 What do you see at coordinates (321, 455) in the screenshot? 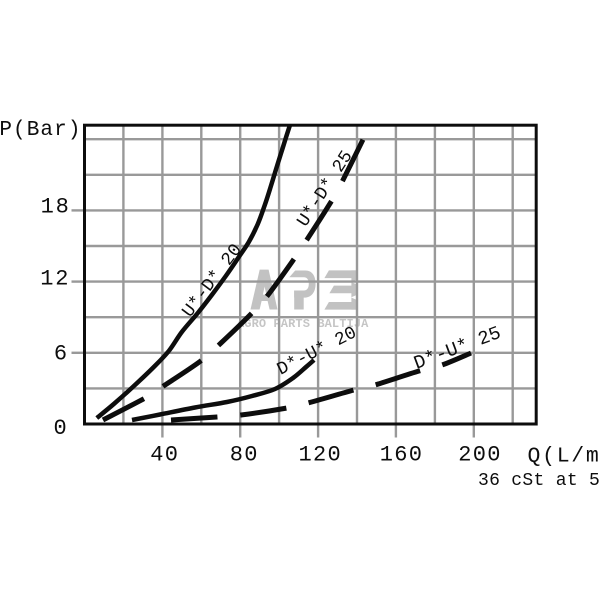
I see `svg-text: 120` at bounding box center [321, 455].